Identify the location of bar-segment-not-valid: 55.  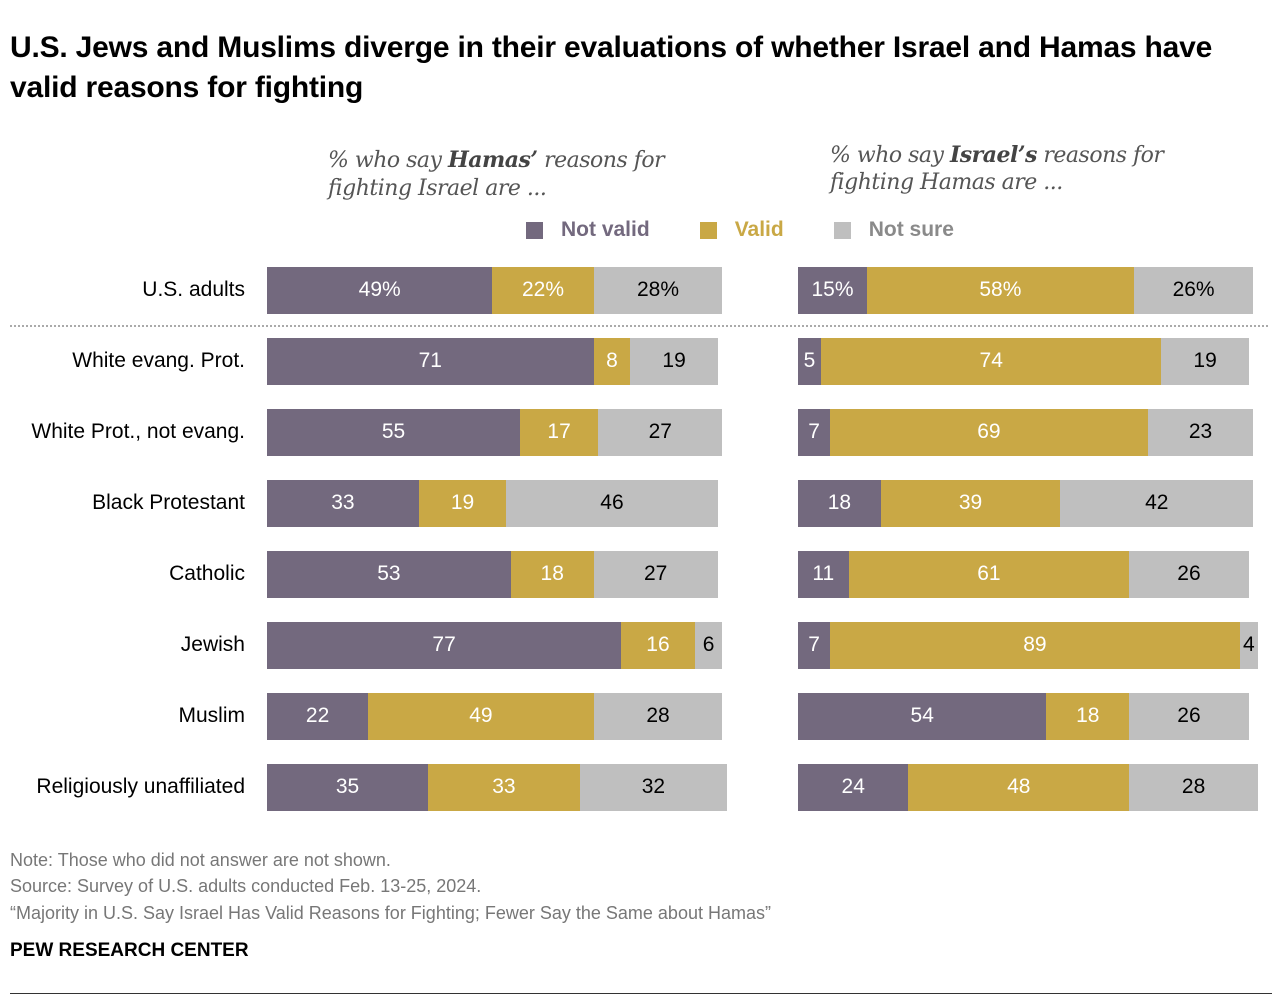
(393, 432).